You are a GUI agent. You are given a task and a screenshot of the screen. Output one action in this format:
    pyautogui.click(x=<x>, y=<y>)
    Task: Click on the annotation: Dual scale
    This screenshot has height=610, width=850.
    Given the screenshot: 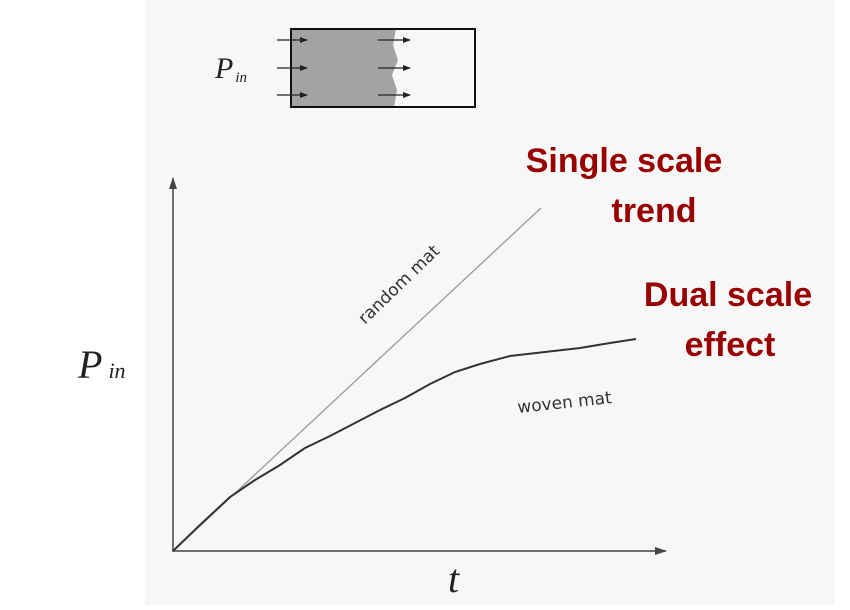 What is the action you would take?
    pyautogui.click(x=728, y=295)
    